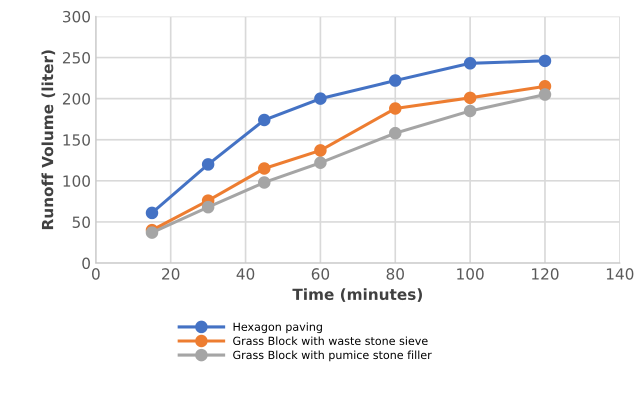  I want to click on x-tick-label: 20, so click(171, 274).